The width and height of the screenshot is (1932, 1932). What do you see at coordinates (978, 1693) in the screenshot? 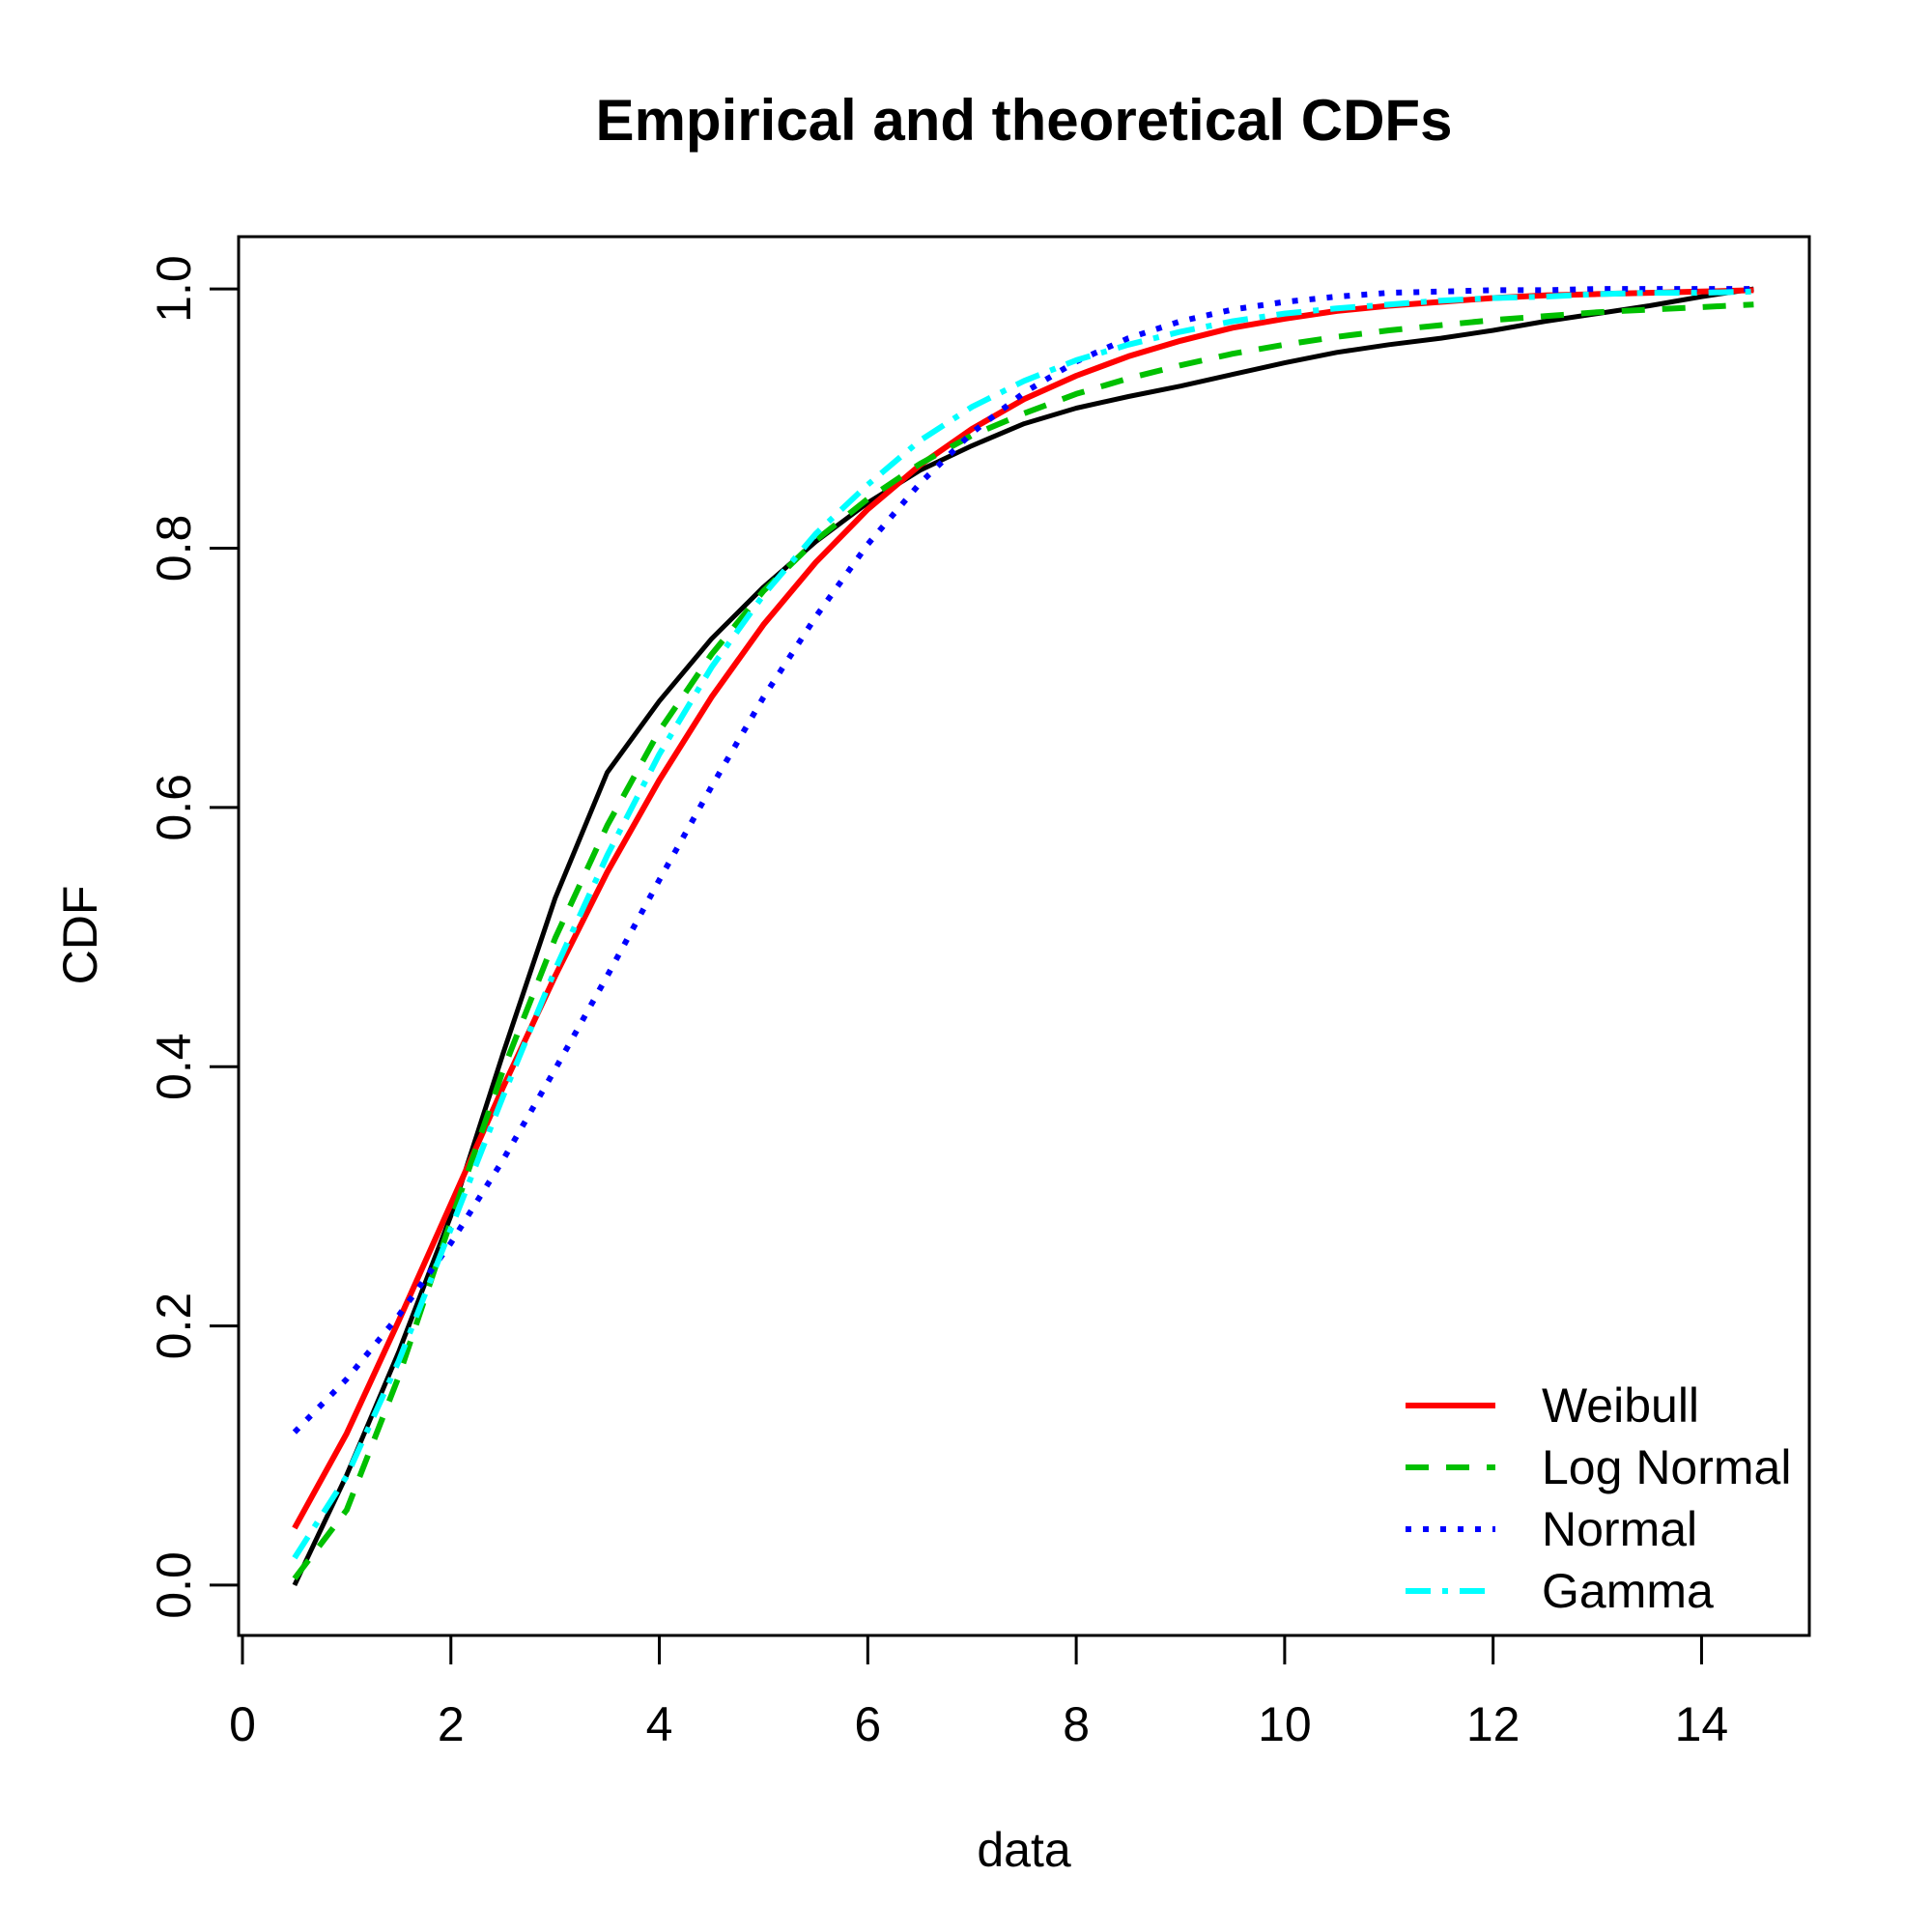
I see `x-axis-ticks: 0 2 4 6 8 10 12 14` at bounding box center [978, 1693].